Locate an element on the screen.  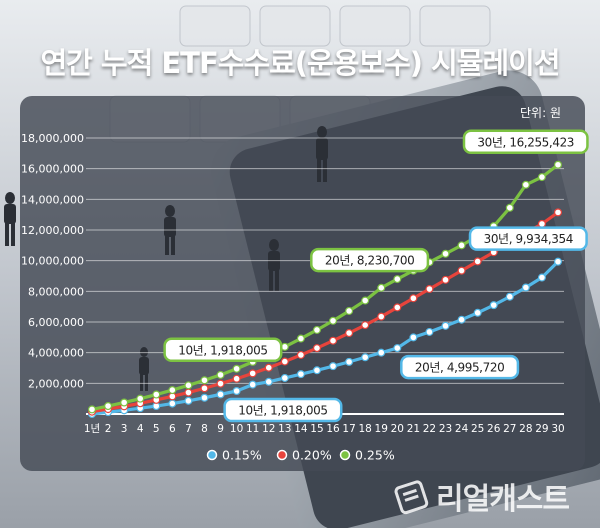
x-tick-label: 11 is located at coordinates (252, 429).